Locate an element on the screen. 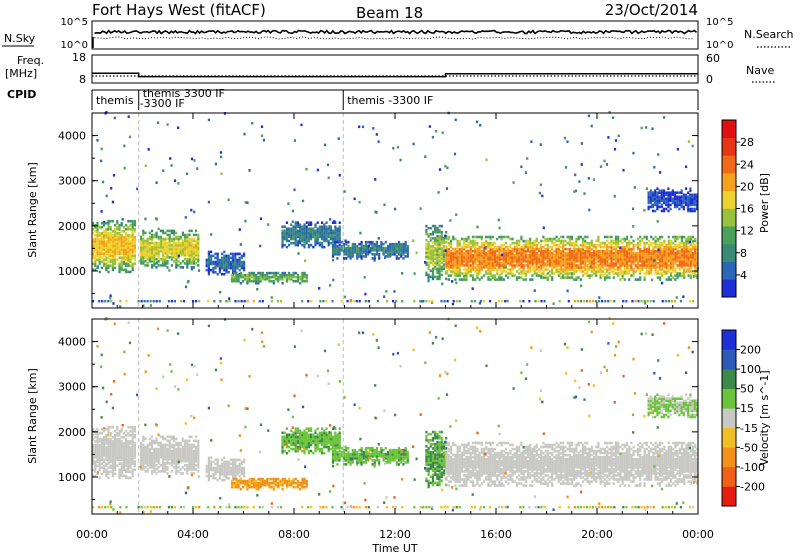 This screenshot has height=554, width=800. nsky-panel: 10^5 10^0 10^5 10^0 N.Sky N.Search is located at coordinates (398, 34).